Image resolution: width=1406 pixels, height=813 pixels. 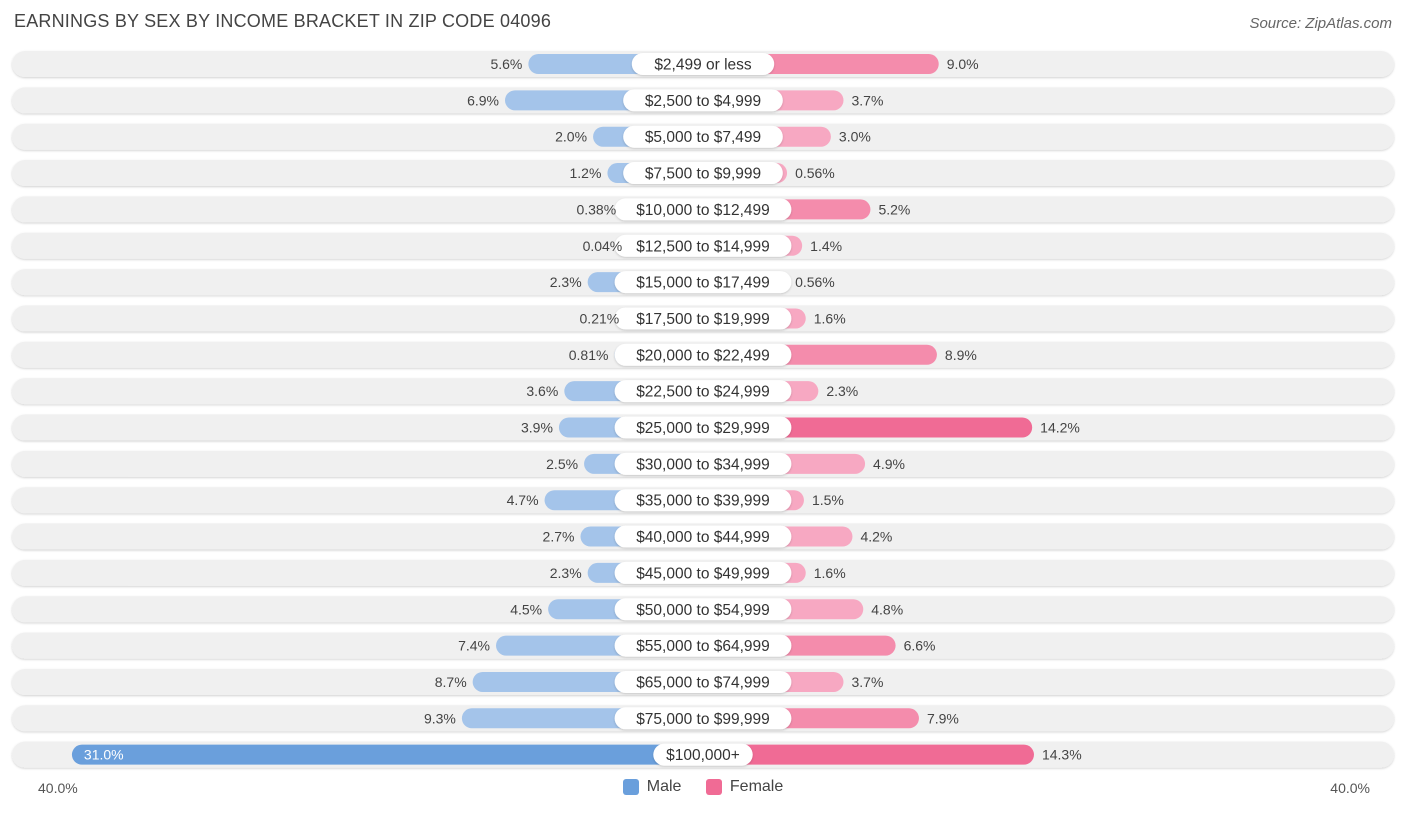 I want to click on category-label: $55,000 to $64,999, so click(x=703, y=646).